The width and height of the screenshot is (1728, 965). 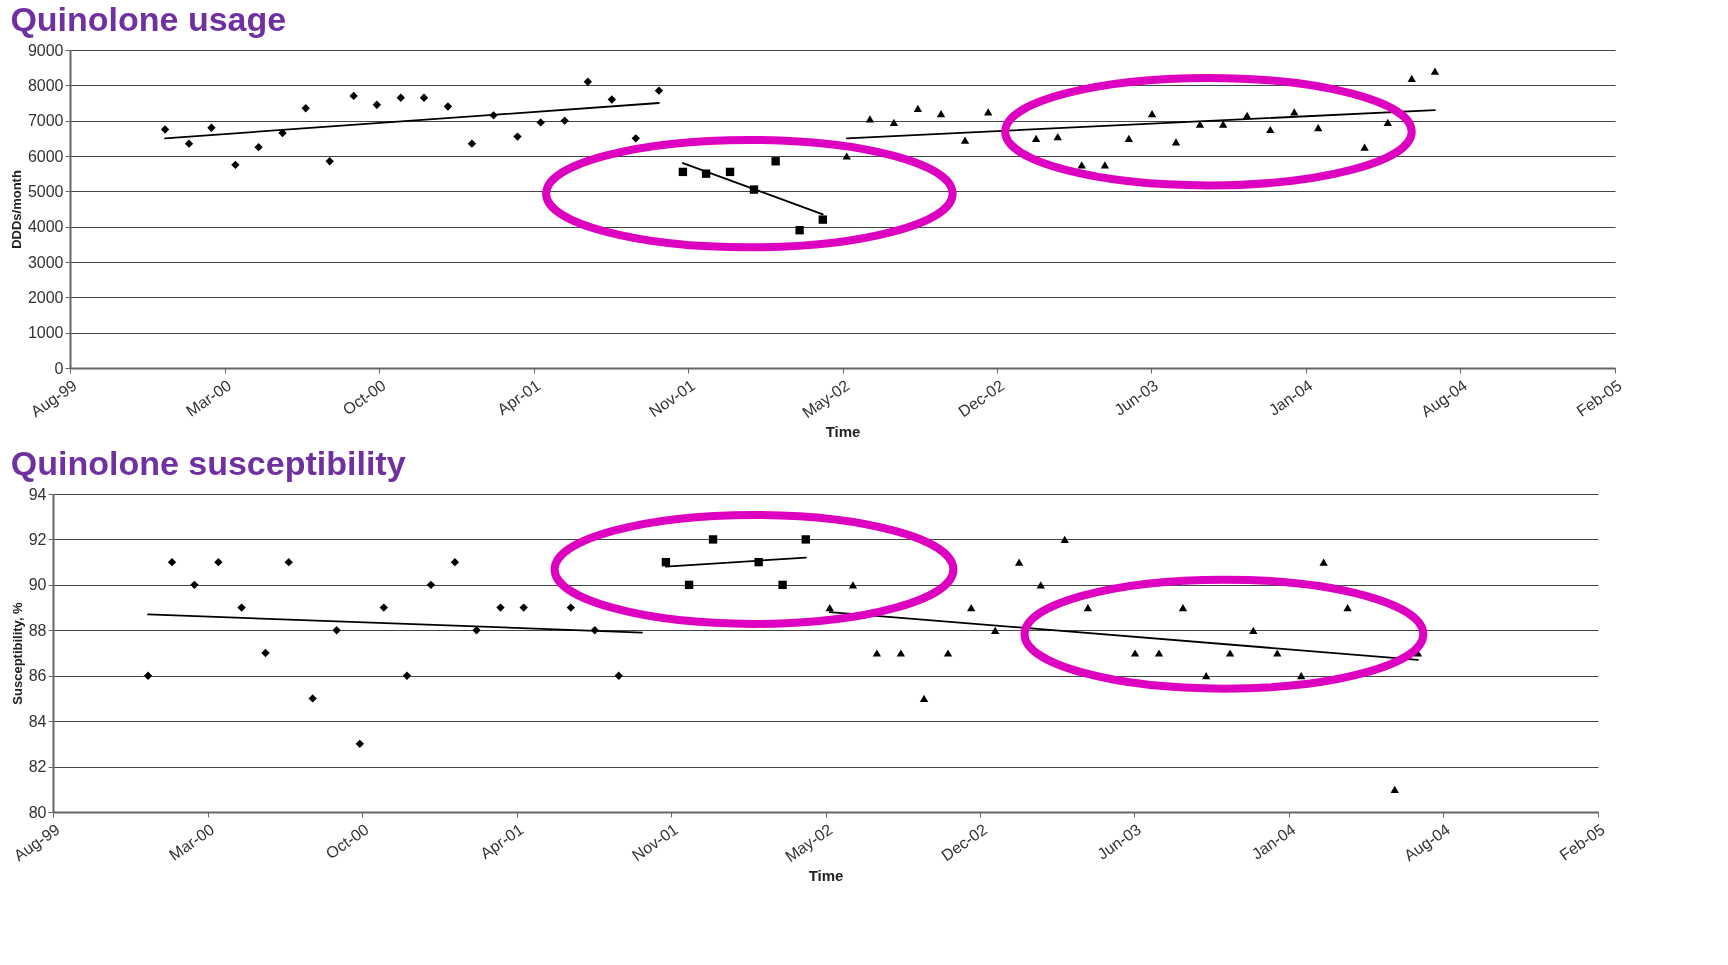 What do you see at coordinates (45, 156) in the screenshot?
I see `y-tick-label: 6000` at bounding box center [45, 156].